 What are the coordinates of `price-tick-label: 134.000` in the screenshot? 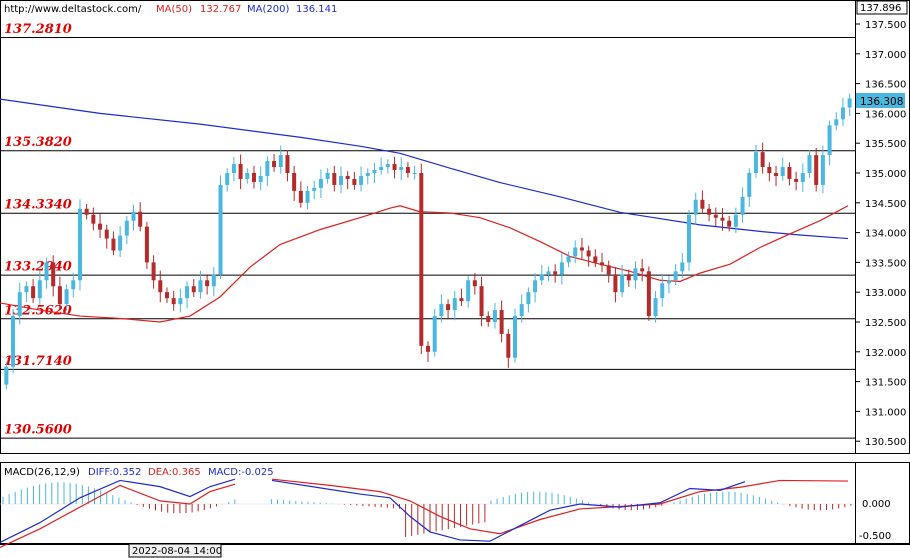 It's located at (885, 234).